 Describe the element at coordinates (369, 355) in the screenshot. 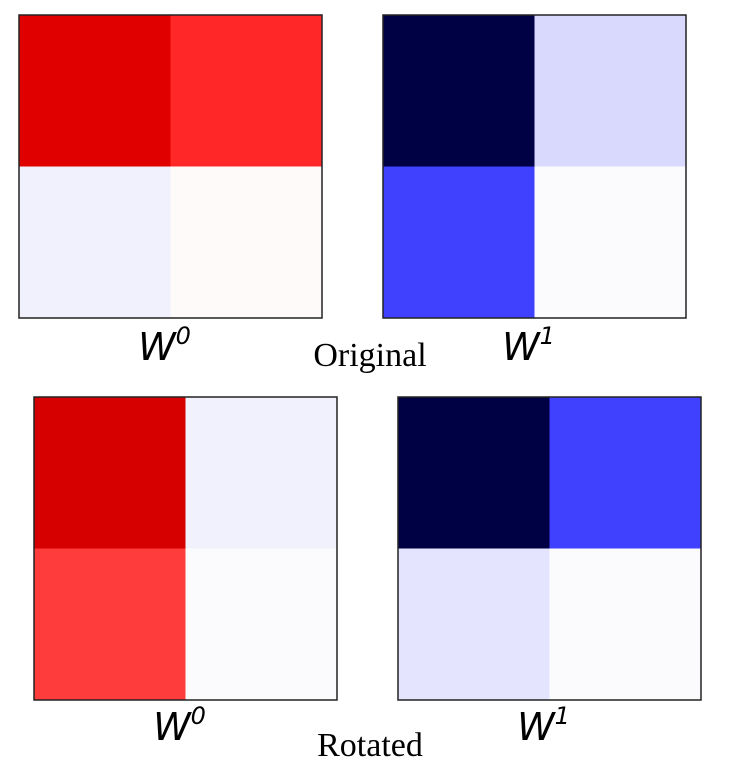

I see `group-title: Original` at that location.